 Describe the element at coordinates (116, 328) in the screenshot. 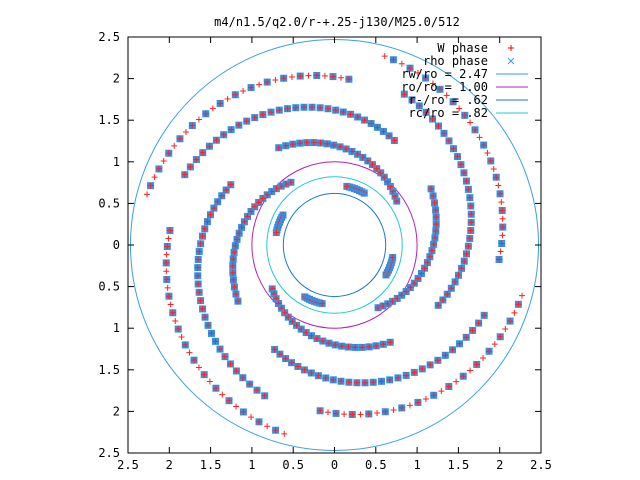

I see `y-tick-label: 1` at that location.